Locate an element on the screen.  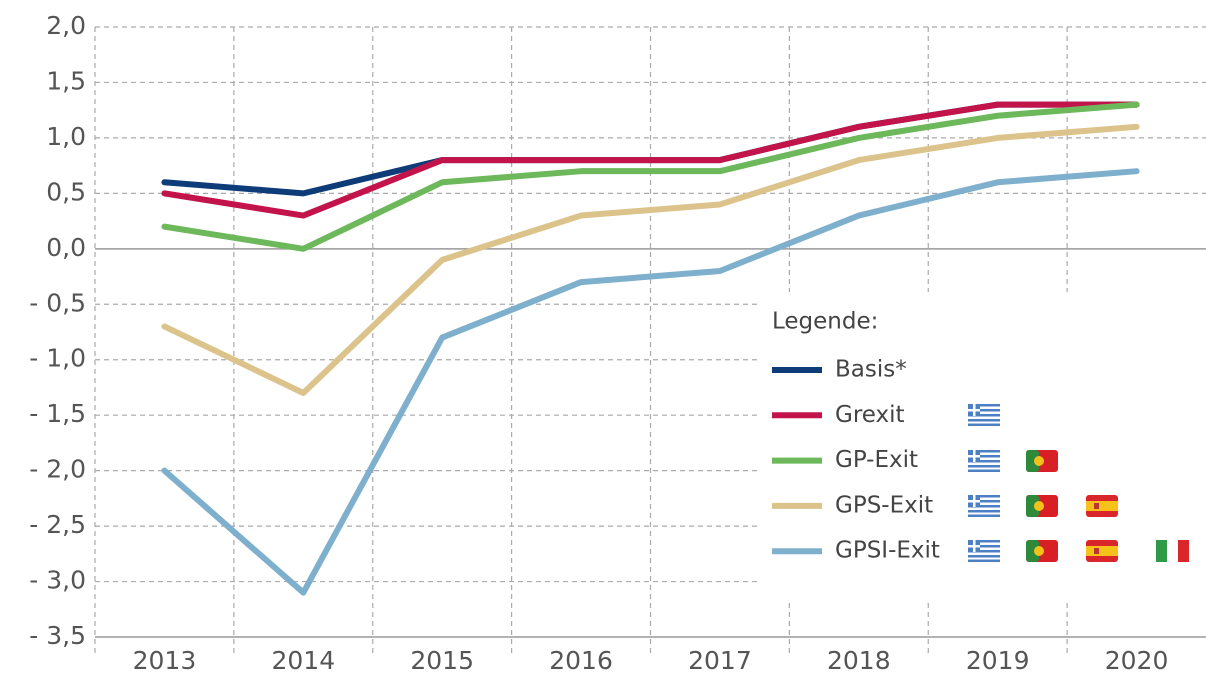
x-tick-label: 2017 is located at coordinates (720, 660).